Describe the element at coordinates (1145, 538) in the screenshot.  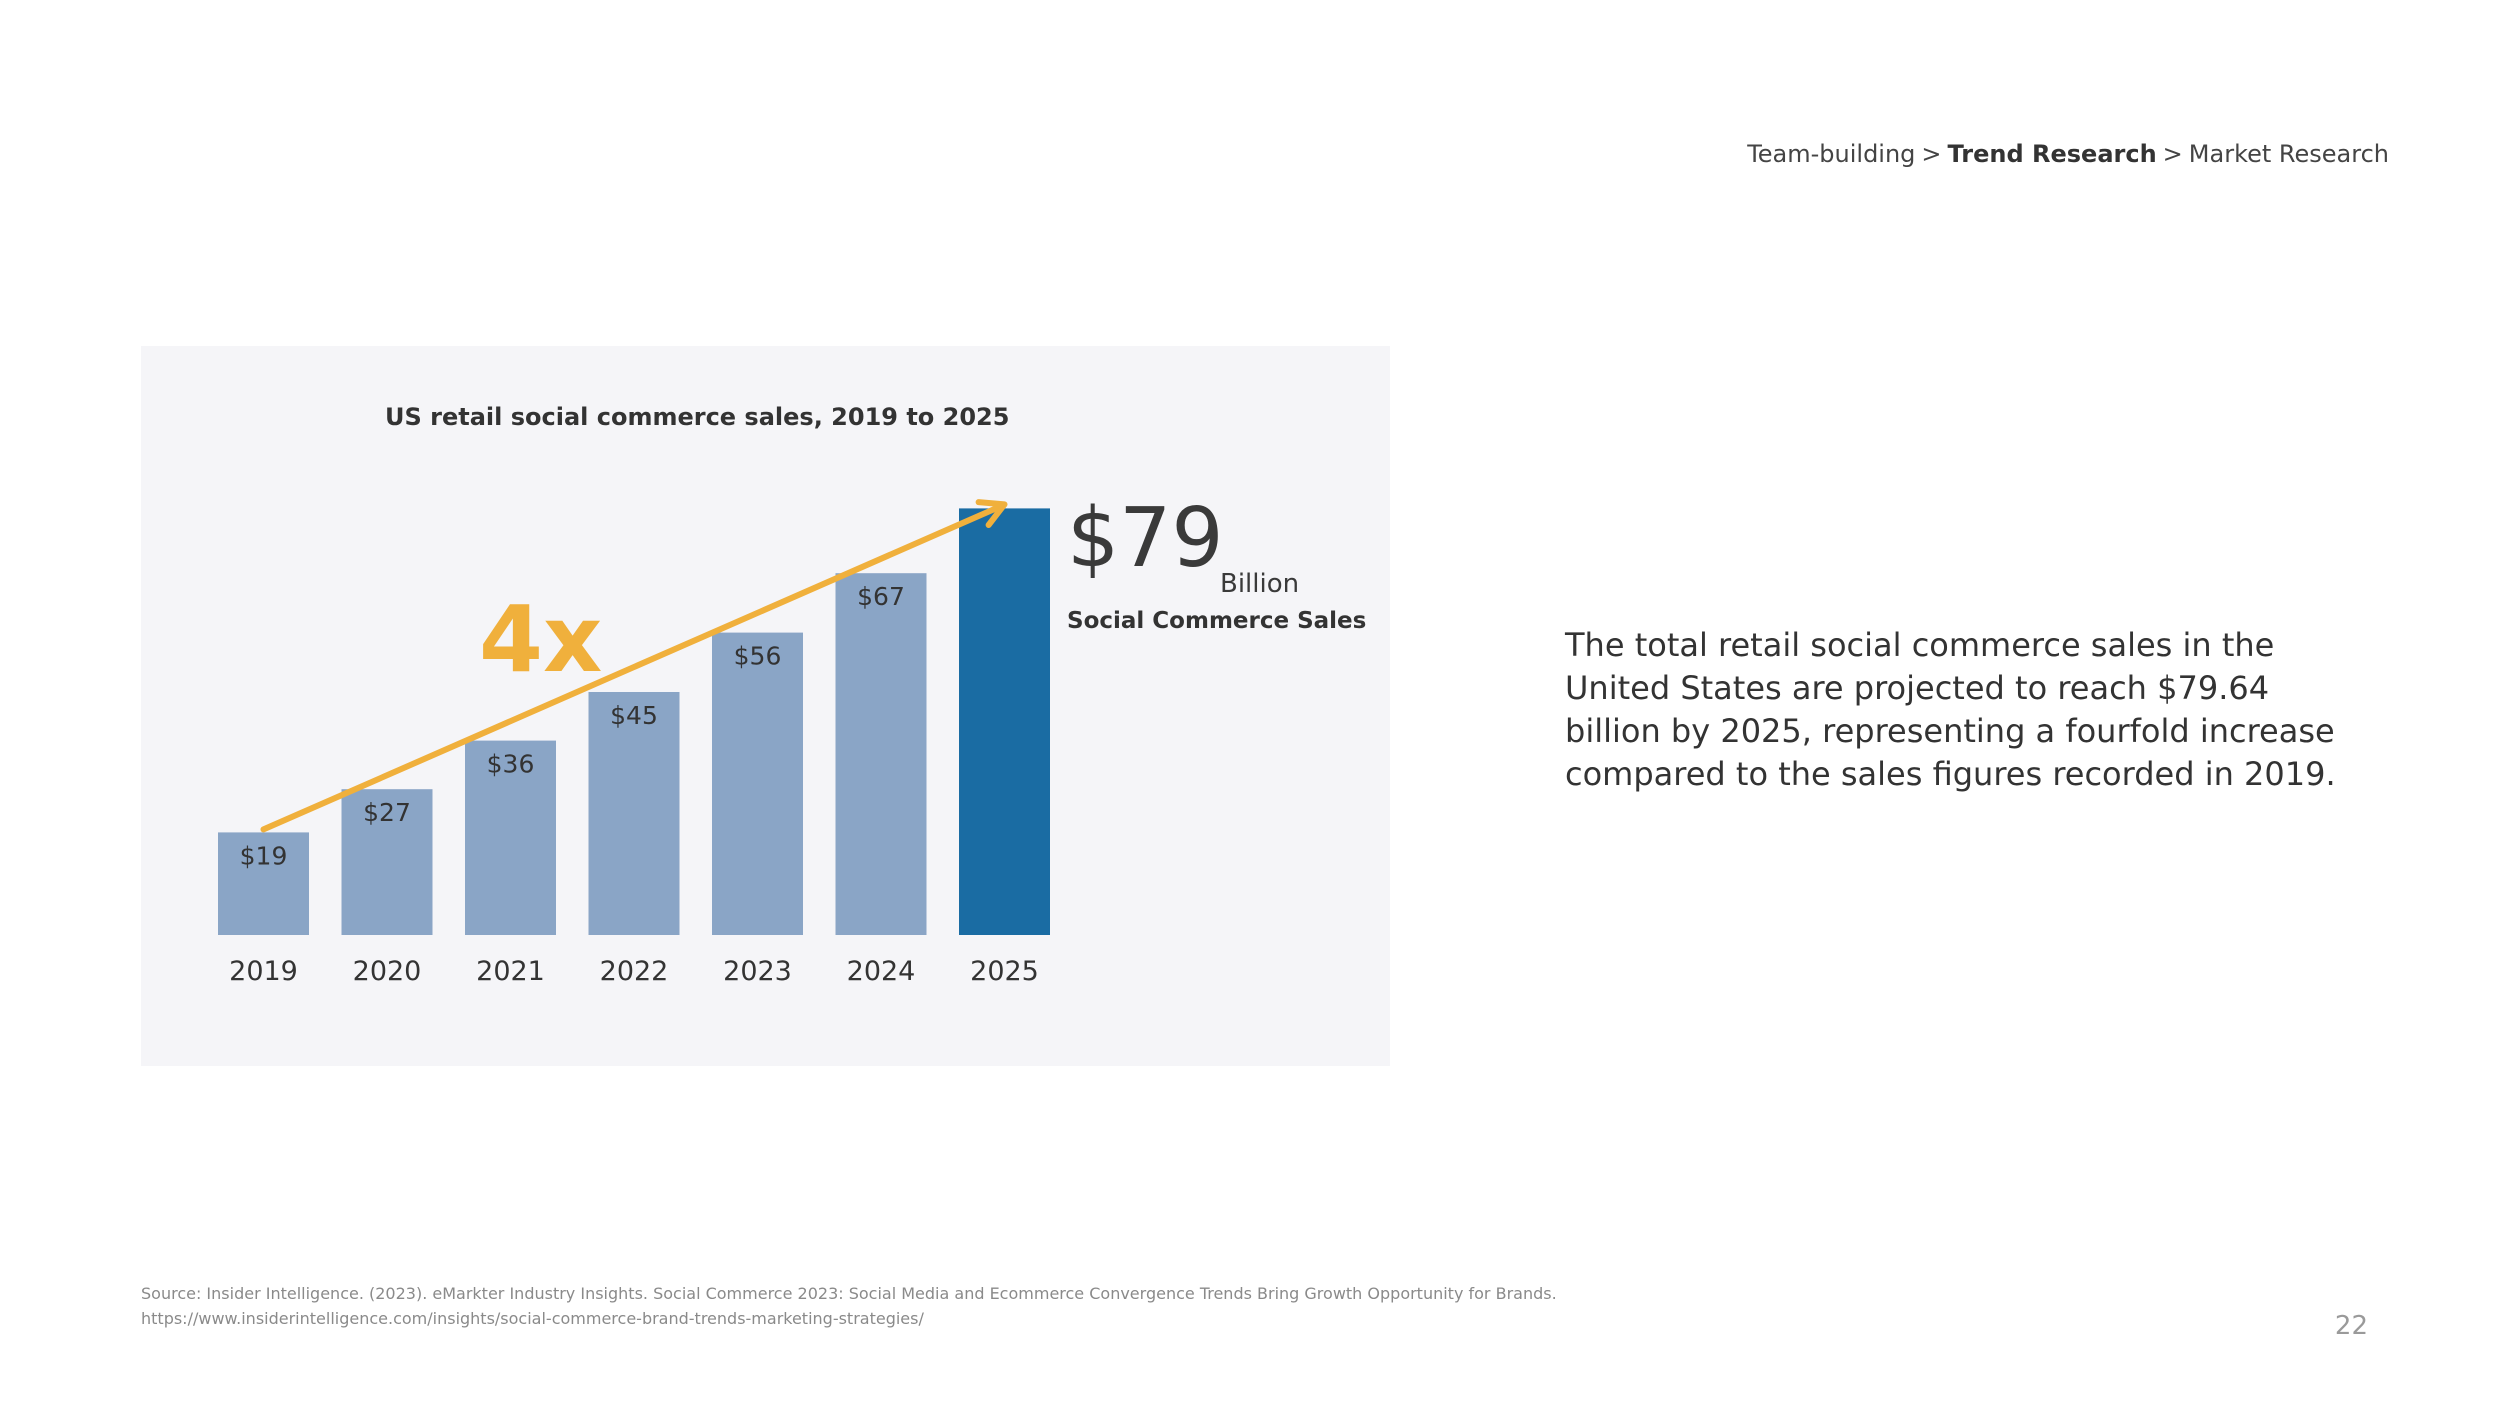
I see `callout-value: $79` at that location.